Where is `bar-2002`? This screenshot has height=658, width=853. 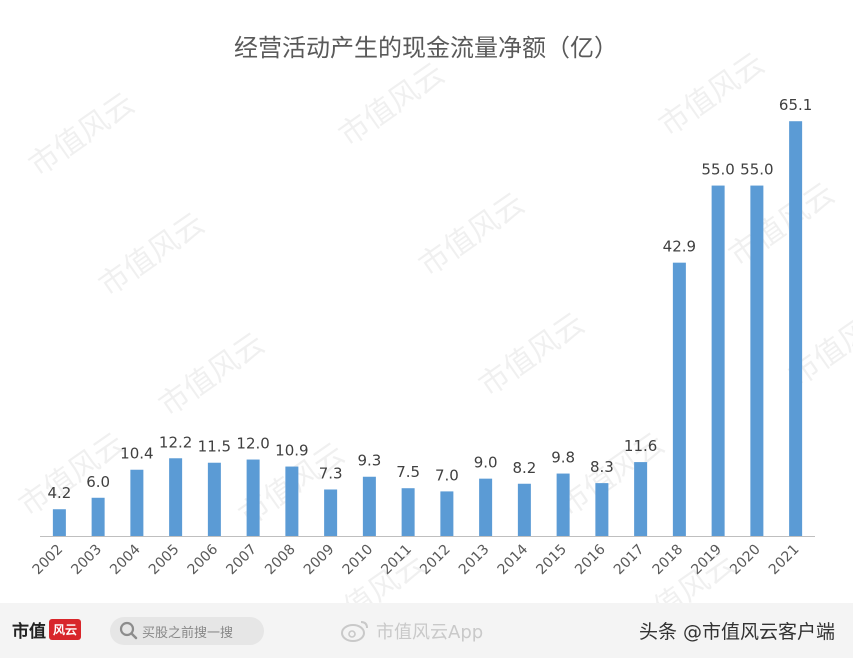 bar-2002 is located at coordinates (59, 522).